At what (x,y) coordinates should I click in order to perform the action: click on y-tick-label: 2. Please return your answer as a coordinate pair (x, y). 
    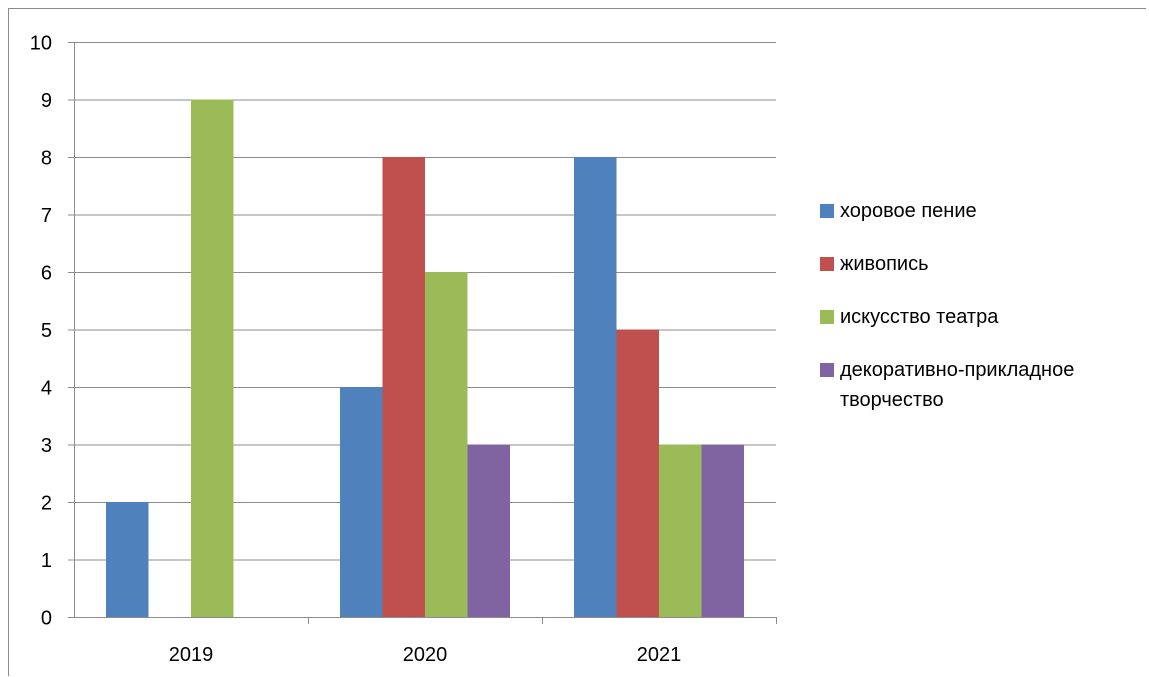
    Looking at the image, I should click on (46, 504).